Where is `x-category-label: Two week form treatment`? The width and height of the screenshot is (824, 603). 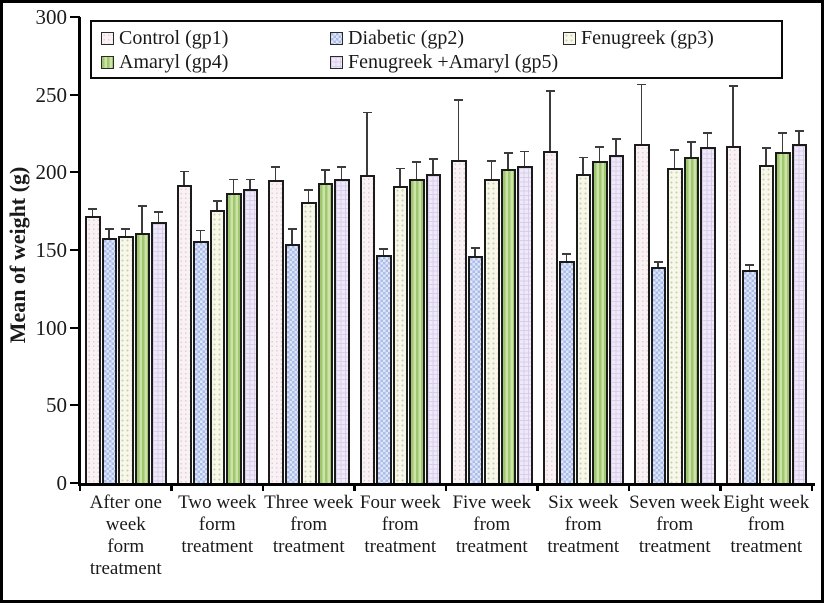
x-category-label: Two week form treatment is located at coordinates (217, 524).